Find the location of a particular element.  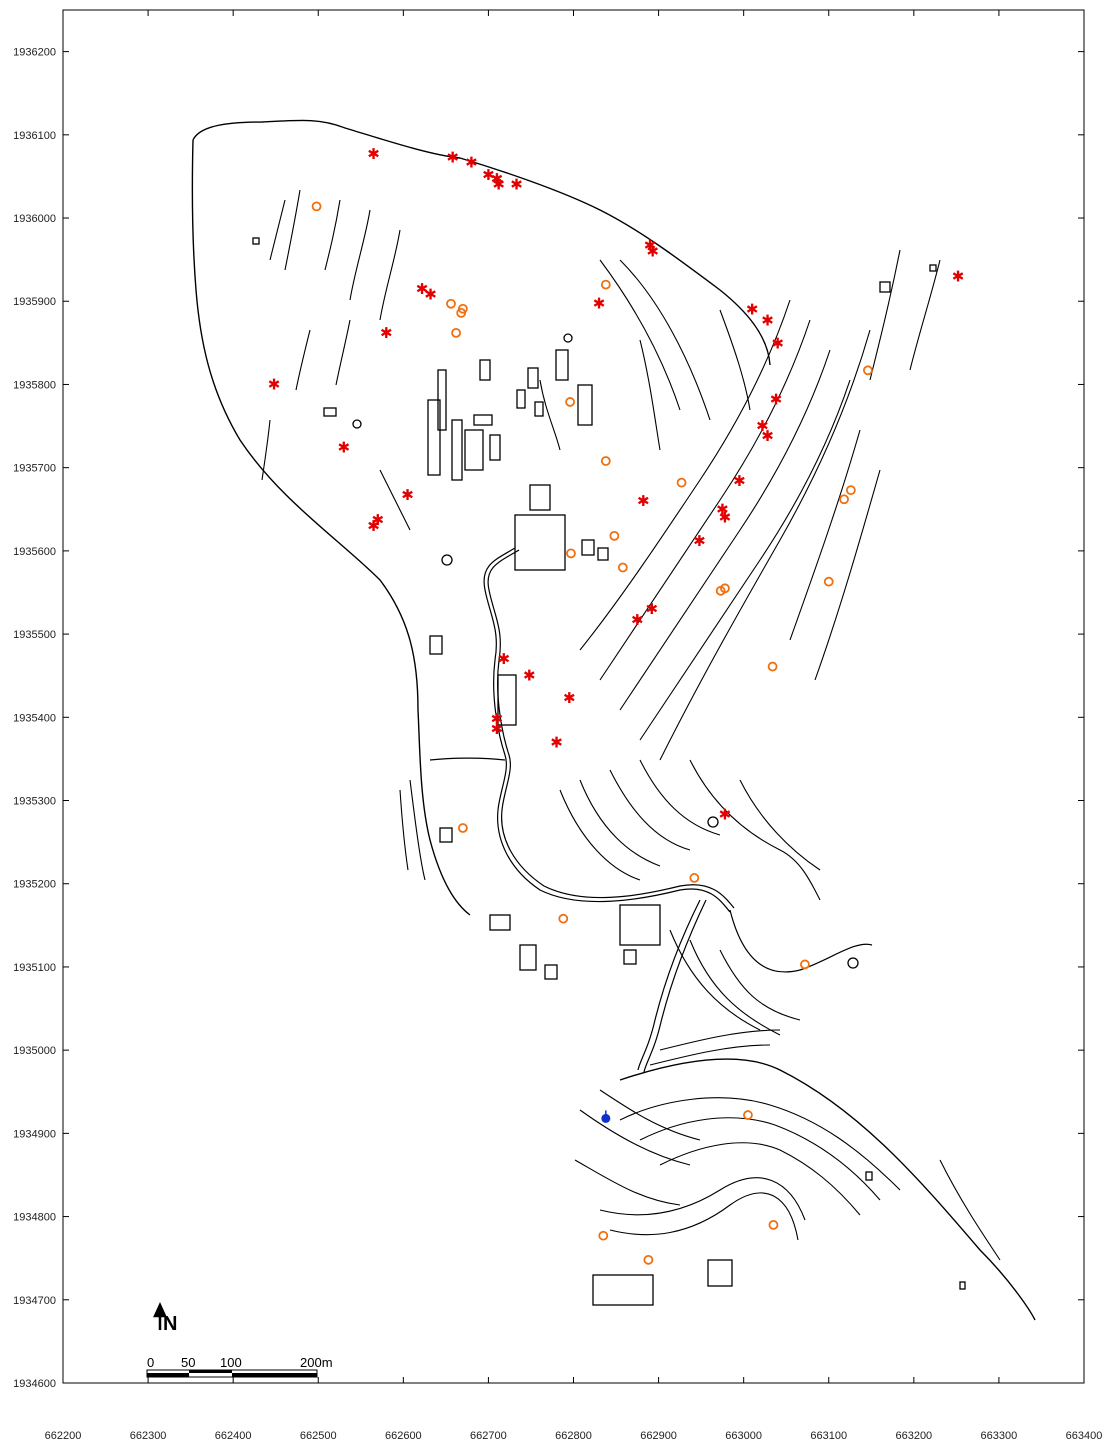

north-arrow: N is located at coordinates (165, 1318).